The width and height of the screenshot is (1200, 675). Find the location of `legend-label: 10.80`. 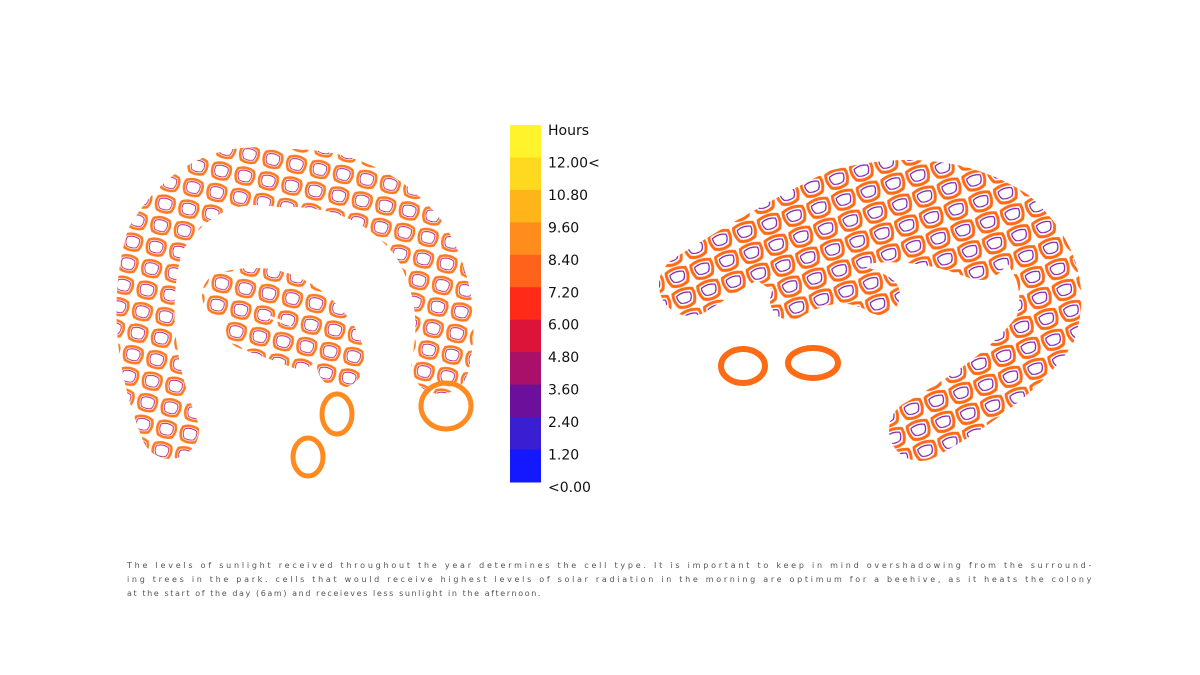

legend-label: 10.80 is located at coordinates (568, 196).